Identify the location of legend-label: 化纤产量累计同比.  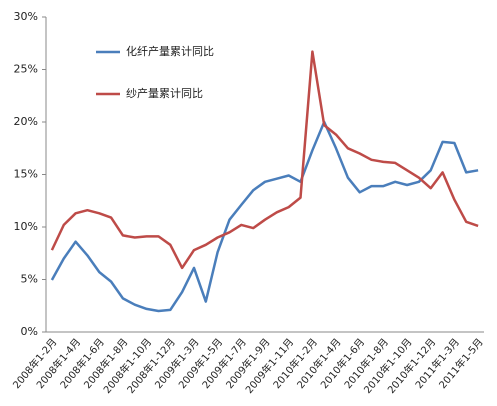
(170, 51).